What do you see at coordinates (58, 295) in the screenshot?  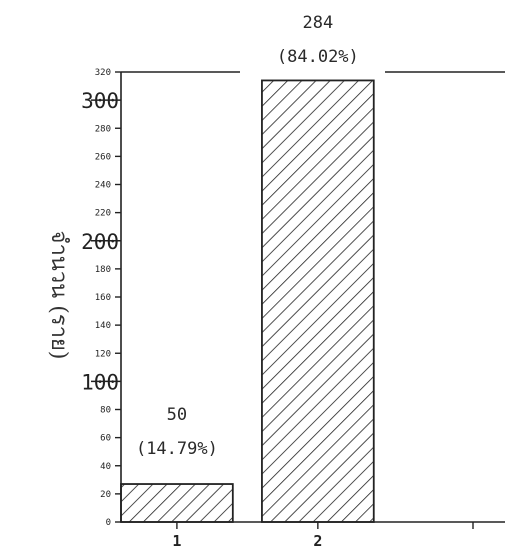 I see `y-axis-label: จำนวน (ราย)` at bounding box center [58, 295].